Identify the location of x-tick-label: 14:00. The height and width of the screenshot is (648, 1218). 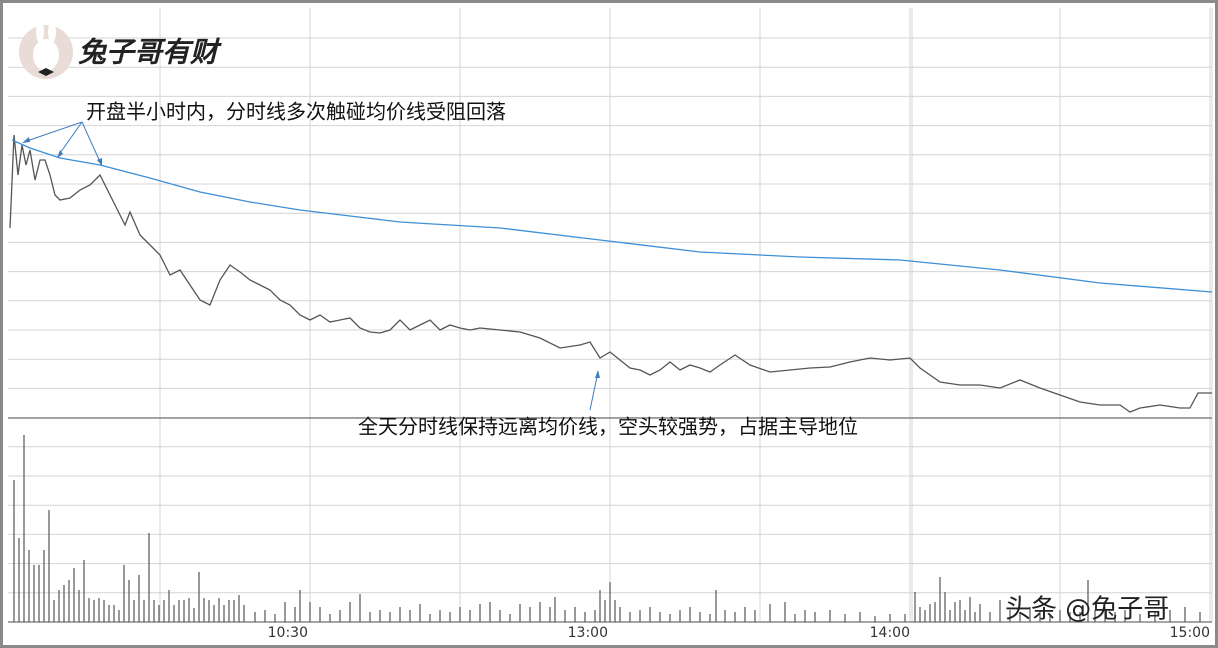
(890, 633).